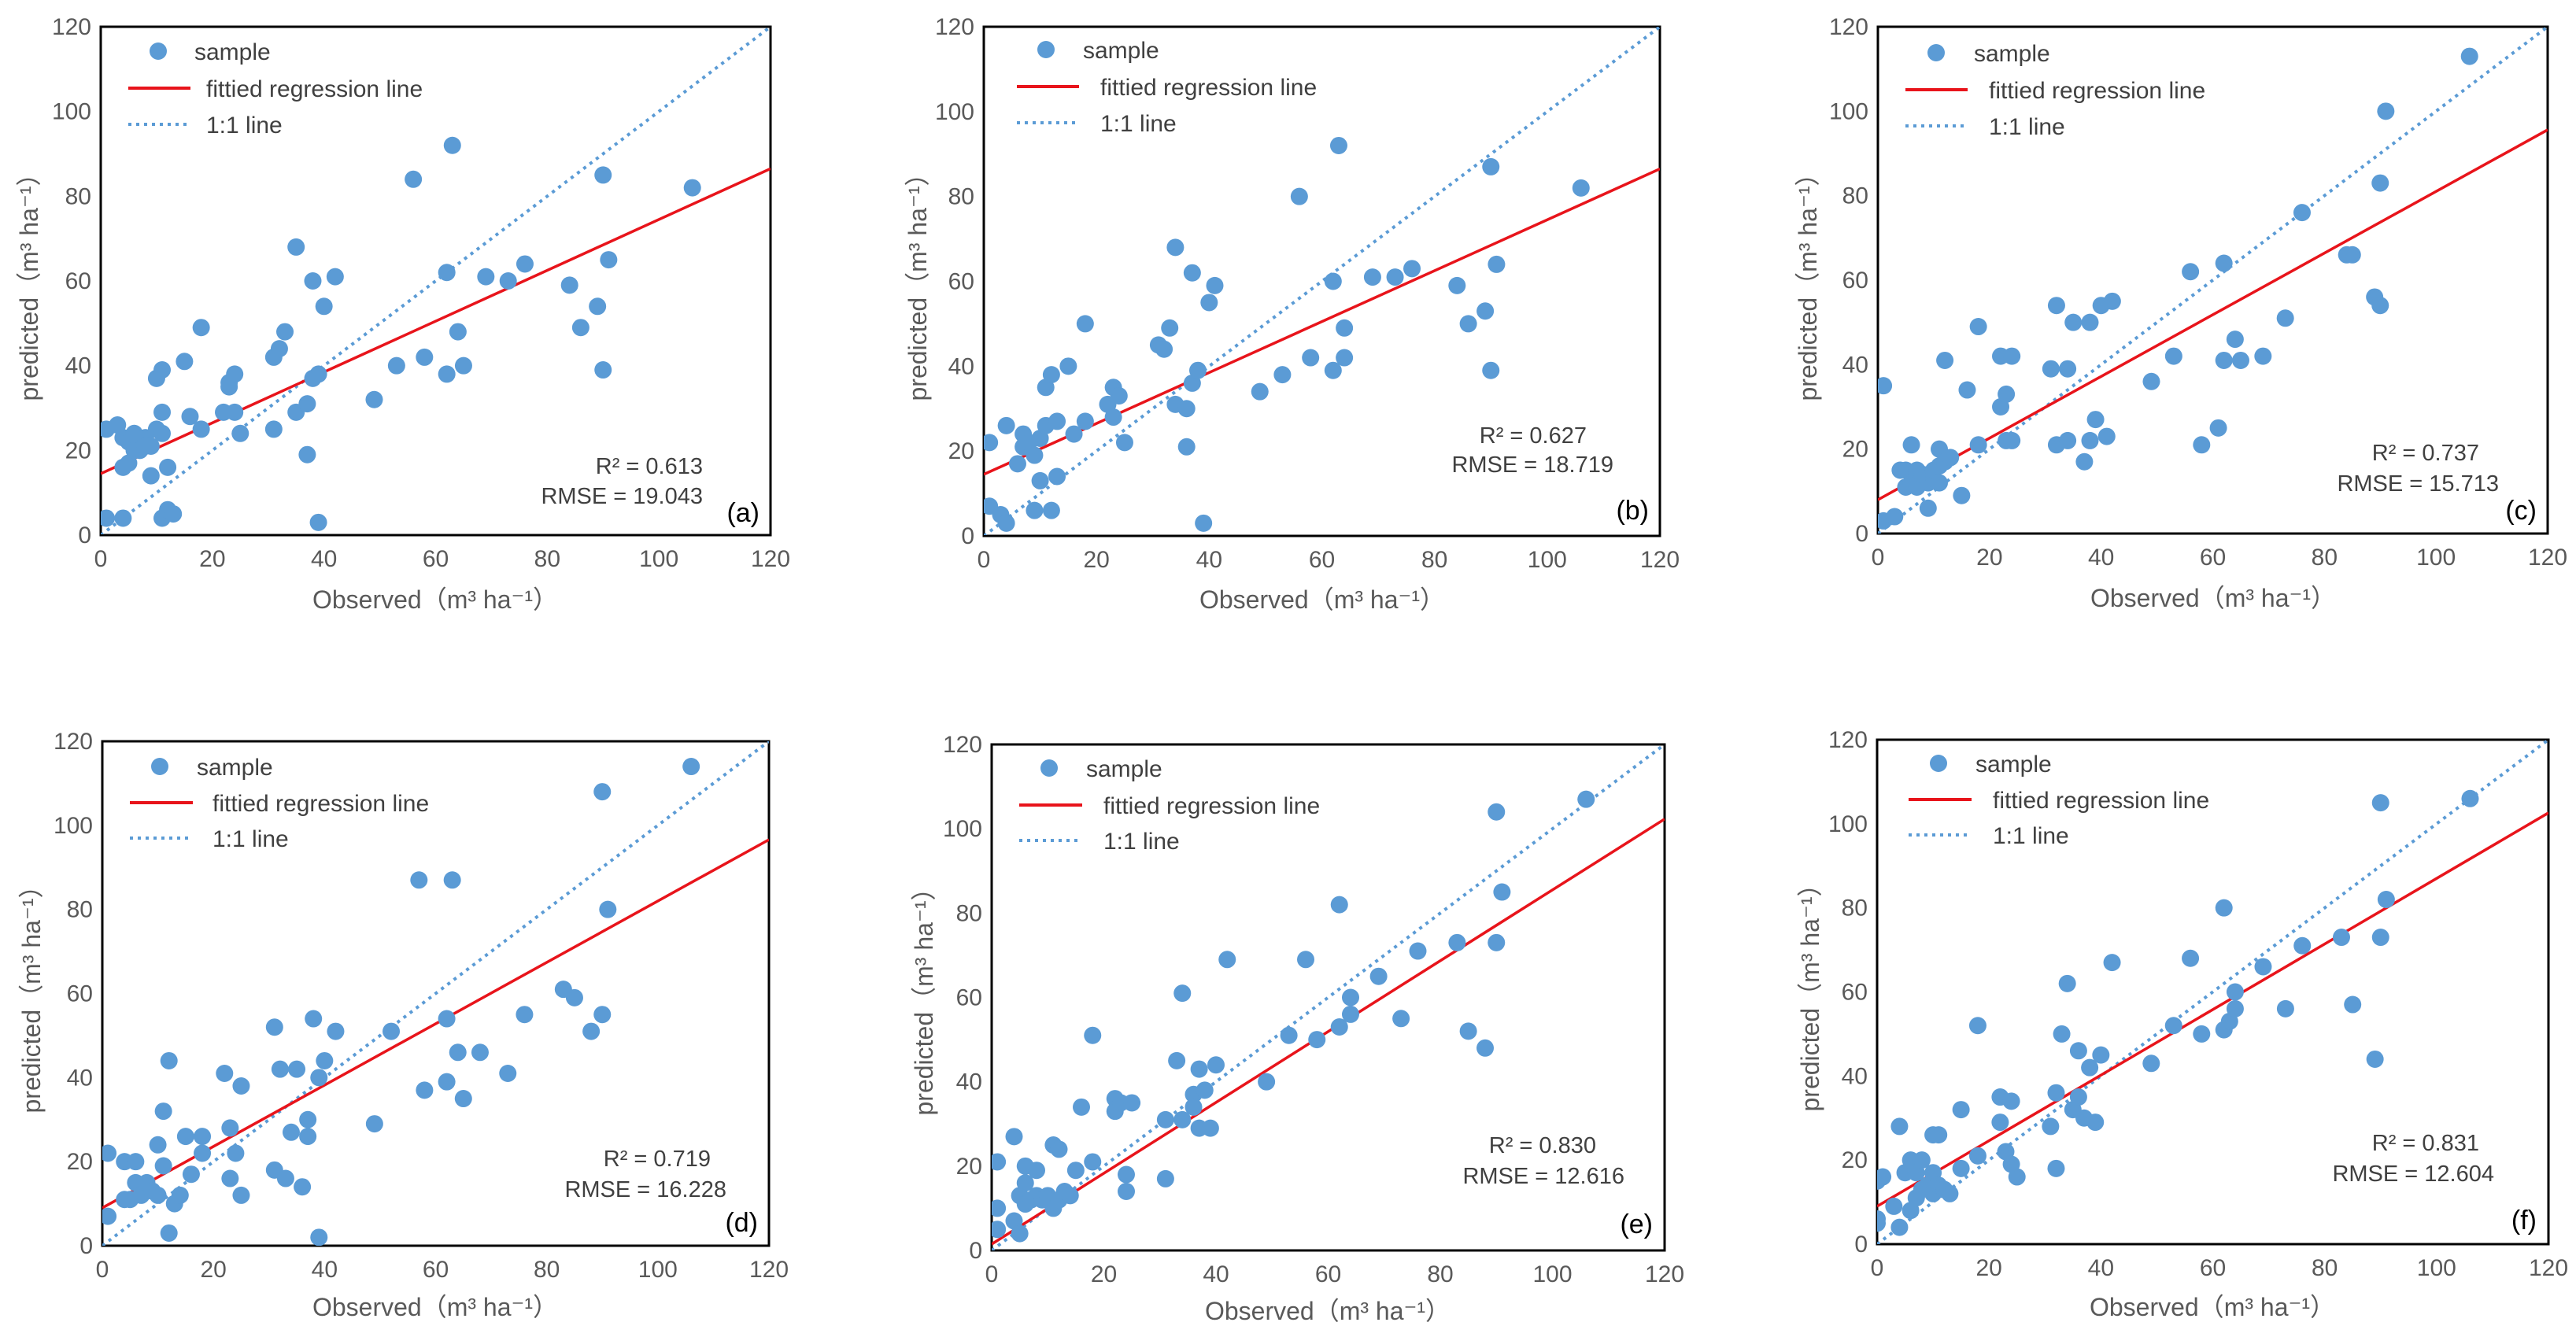 The image size is (2576, 1337). Describe the element at coordinates (2425, 453) in the screenshot. I see `r2-annotation: R² = 0.737` at that location.